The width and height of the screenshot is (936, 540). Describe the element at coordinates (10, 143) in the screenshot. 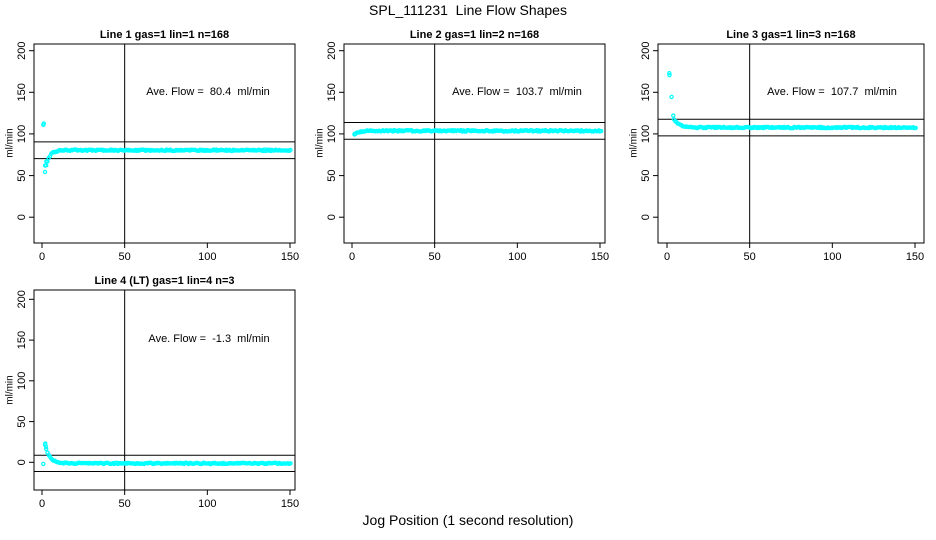

I see `panel-1-y-axis-unit-label: ml/min` at that location.